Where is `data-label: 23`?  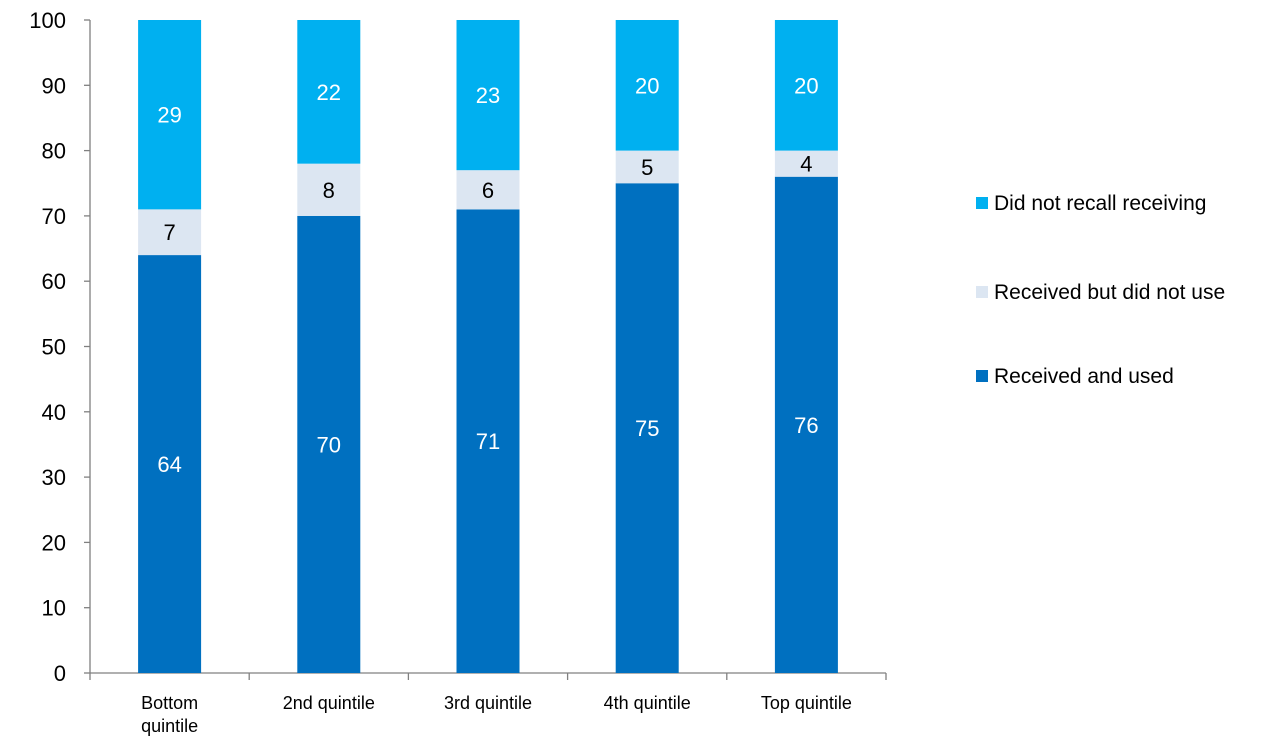
data-label: 23 is located at coordinates (488, 95).